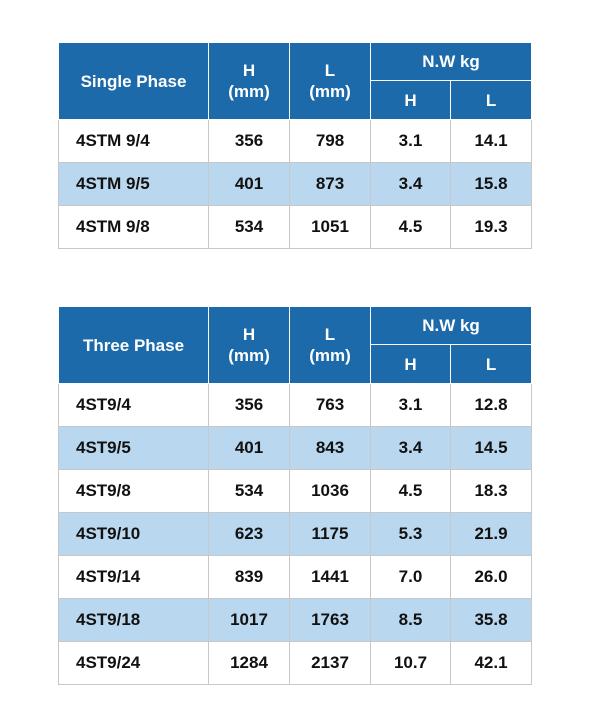  I want to click on table-cell: 15.8, so click(491, 184).